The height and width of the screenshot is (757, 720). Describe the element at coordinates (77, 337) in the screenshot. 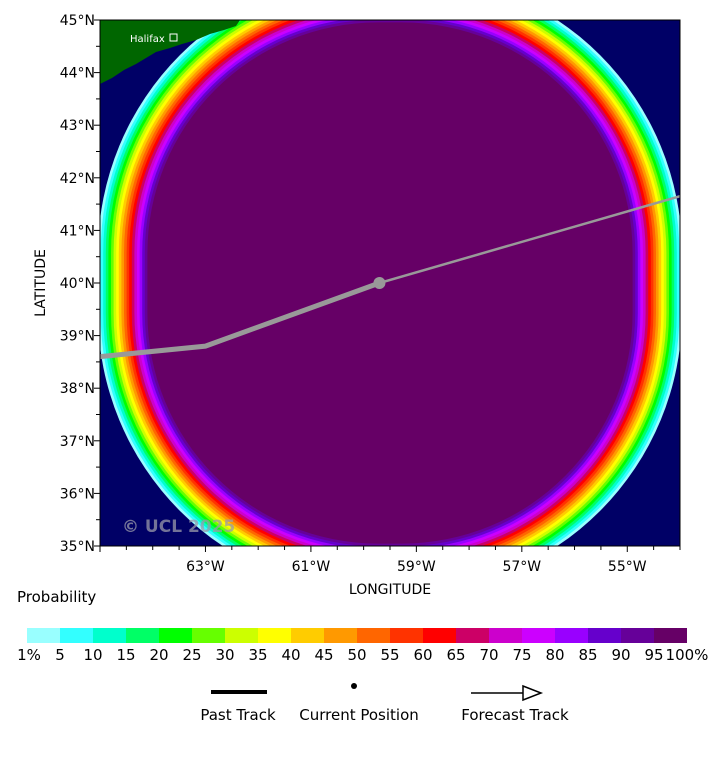

I see `lat-label: 39°N` at that location.